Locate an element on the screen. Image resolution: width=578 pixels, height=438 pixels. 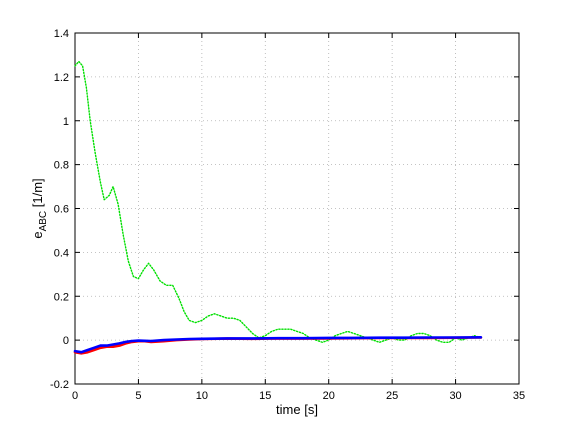
x-tick-label: 5 is located at coordinates (138, 396).